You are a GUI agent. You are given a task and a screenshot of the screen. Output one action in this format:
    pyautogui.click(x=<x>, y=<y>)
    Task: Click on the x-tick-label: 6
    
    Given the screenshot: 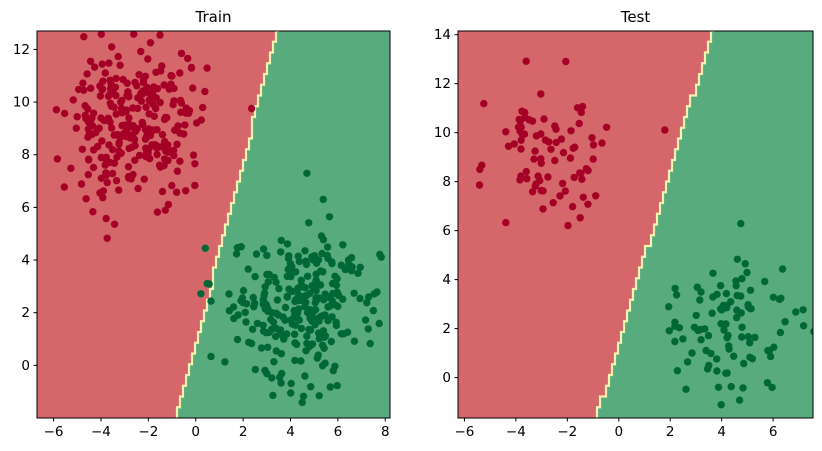 What is the action you would take?
    pyautogui.click(x=773, y=432)
    